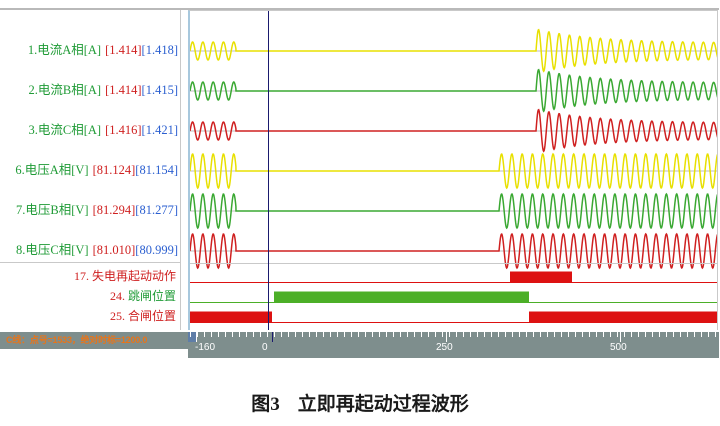 The height and width of the screenshot is (426, 720). I want to click on channel-label-row: 6.电压A相[V] [81.124][81.154], so click(90, 170).